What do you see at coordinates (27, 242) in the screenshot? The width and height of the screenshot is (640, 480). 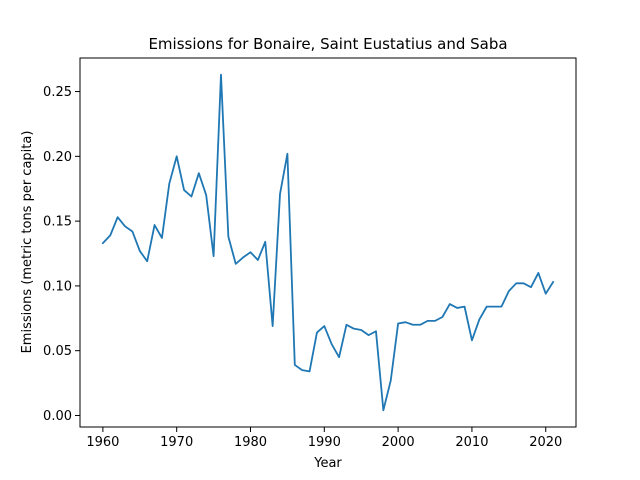 I see `y-axis-label: Emissions (metric tons per capita)` at bounding box center [27, 242].